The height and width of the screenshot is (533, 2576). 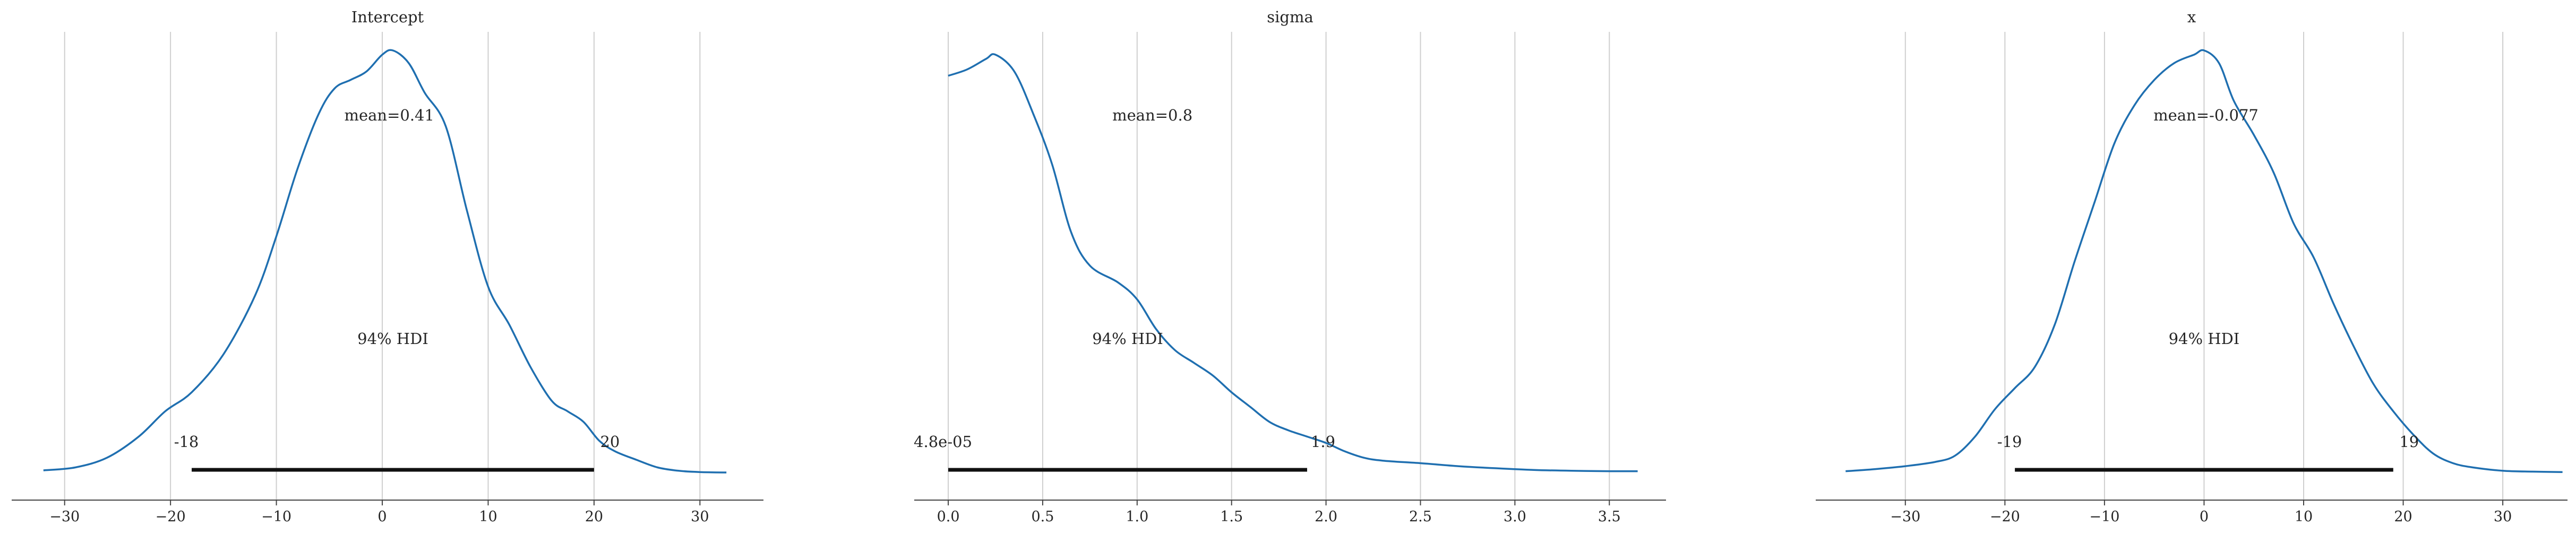 What do you see at coordinates (2010, 442) in the screenshot?
I see `hdi-lower-label: -19` at bounding box center [2010, 442].